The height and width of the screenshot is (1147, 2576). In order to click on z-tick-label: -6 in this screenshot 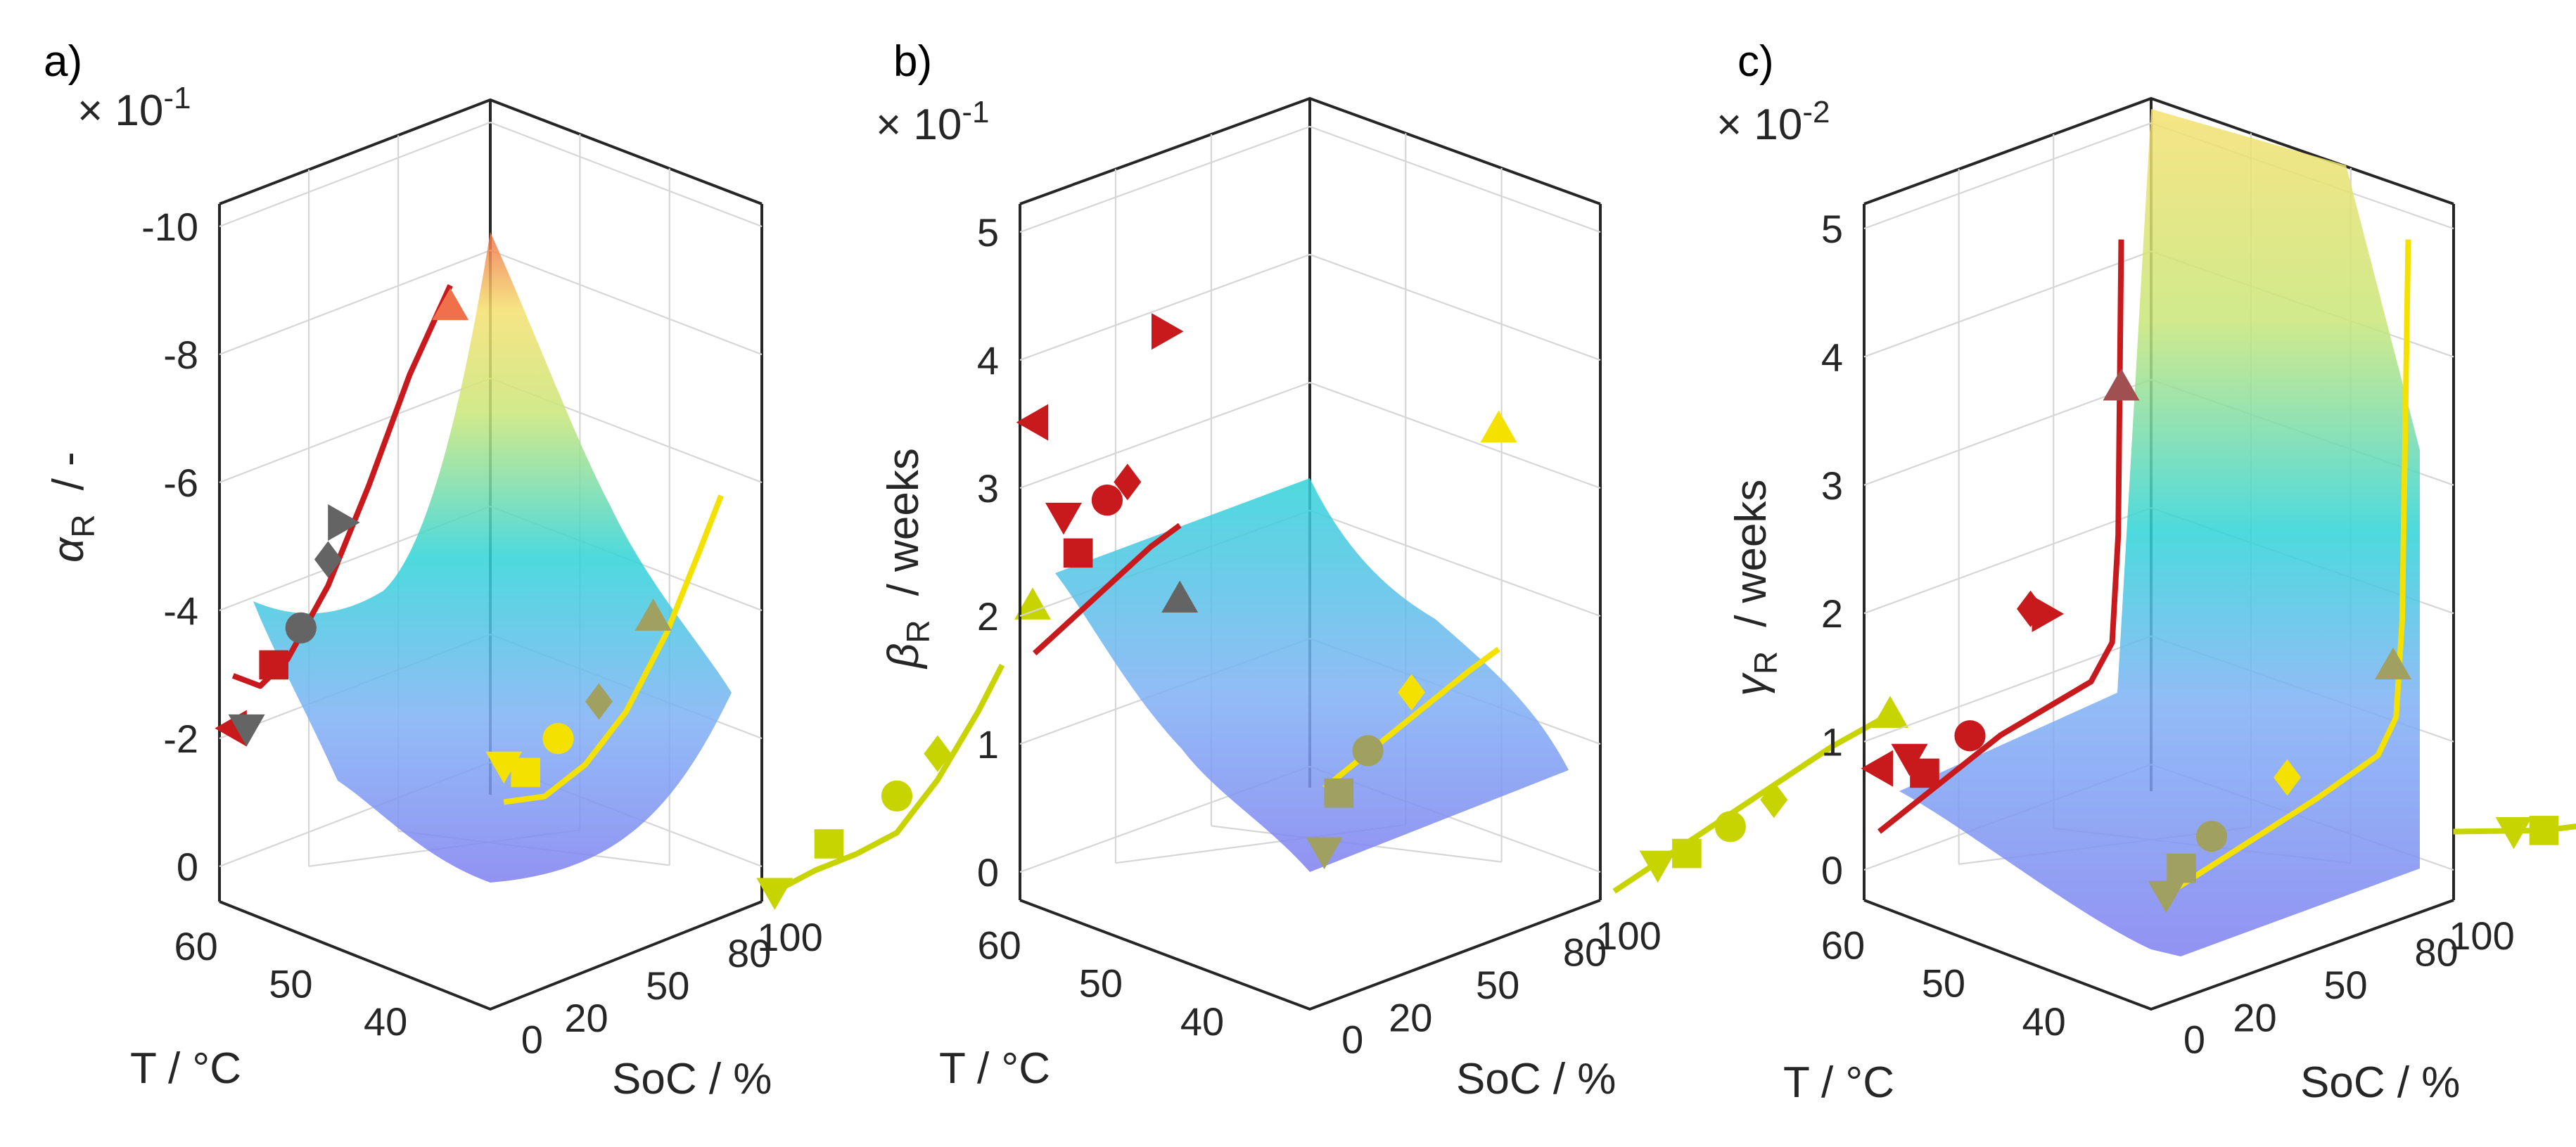, I will do `click(180, 483)`.